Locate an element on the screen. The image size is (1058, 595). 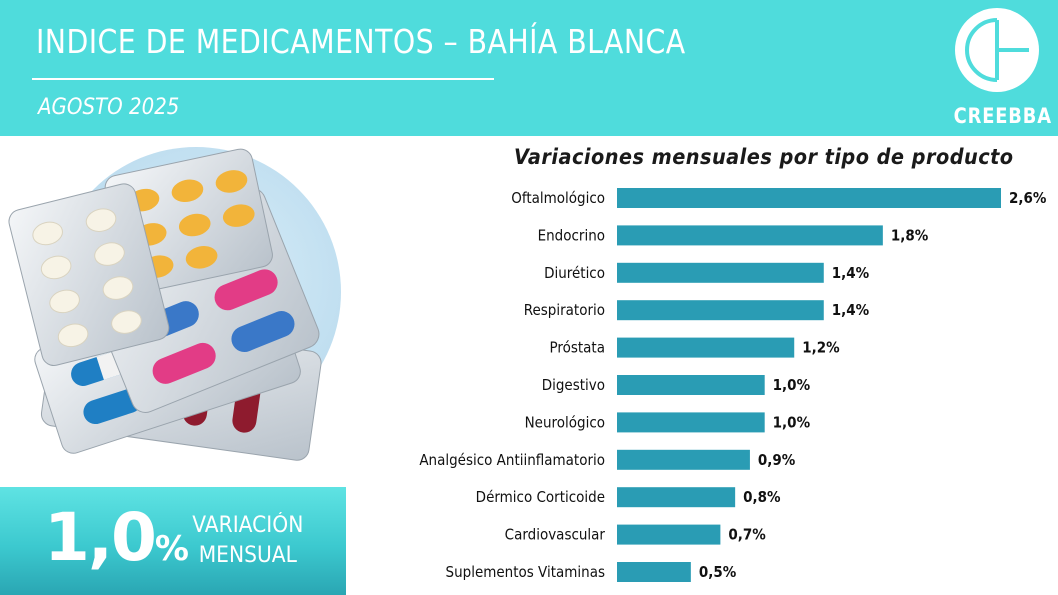
category-label: Dérmico Corticoide is located at coordinates (541, 498).